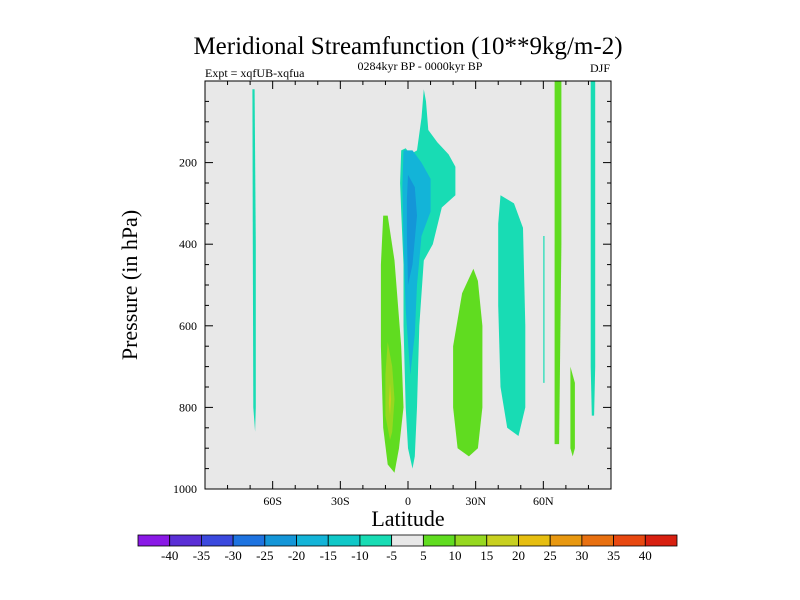 The width and height of the screenshot is (800, 600). What do you see at coordinates (550, 555) in the screenshot?
I see `colorbar-label: 25` at bounding box center [550, 555].